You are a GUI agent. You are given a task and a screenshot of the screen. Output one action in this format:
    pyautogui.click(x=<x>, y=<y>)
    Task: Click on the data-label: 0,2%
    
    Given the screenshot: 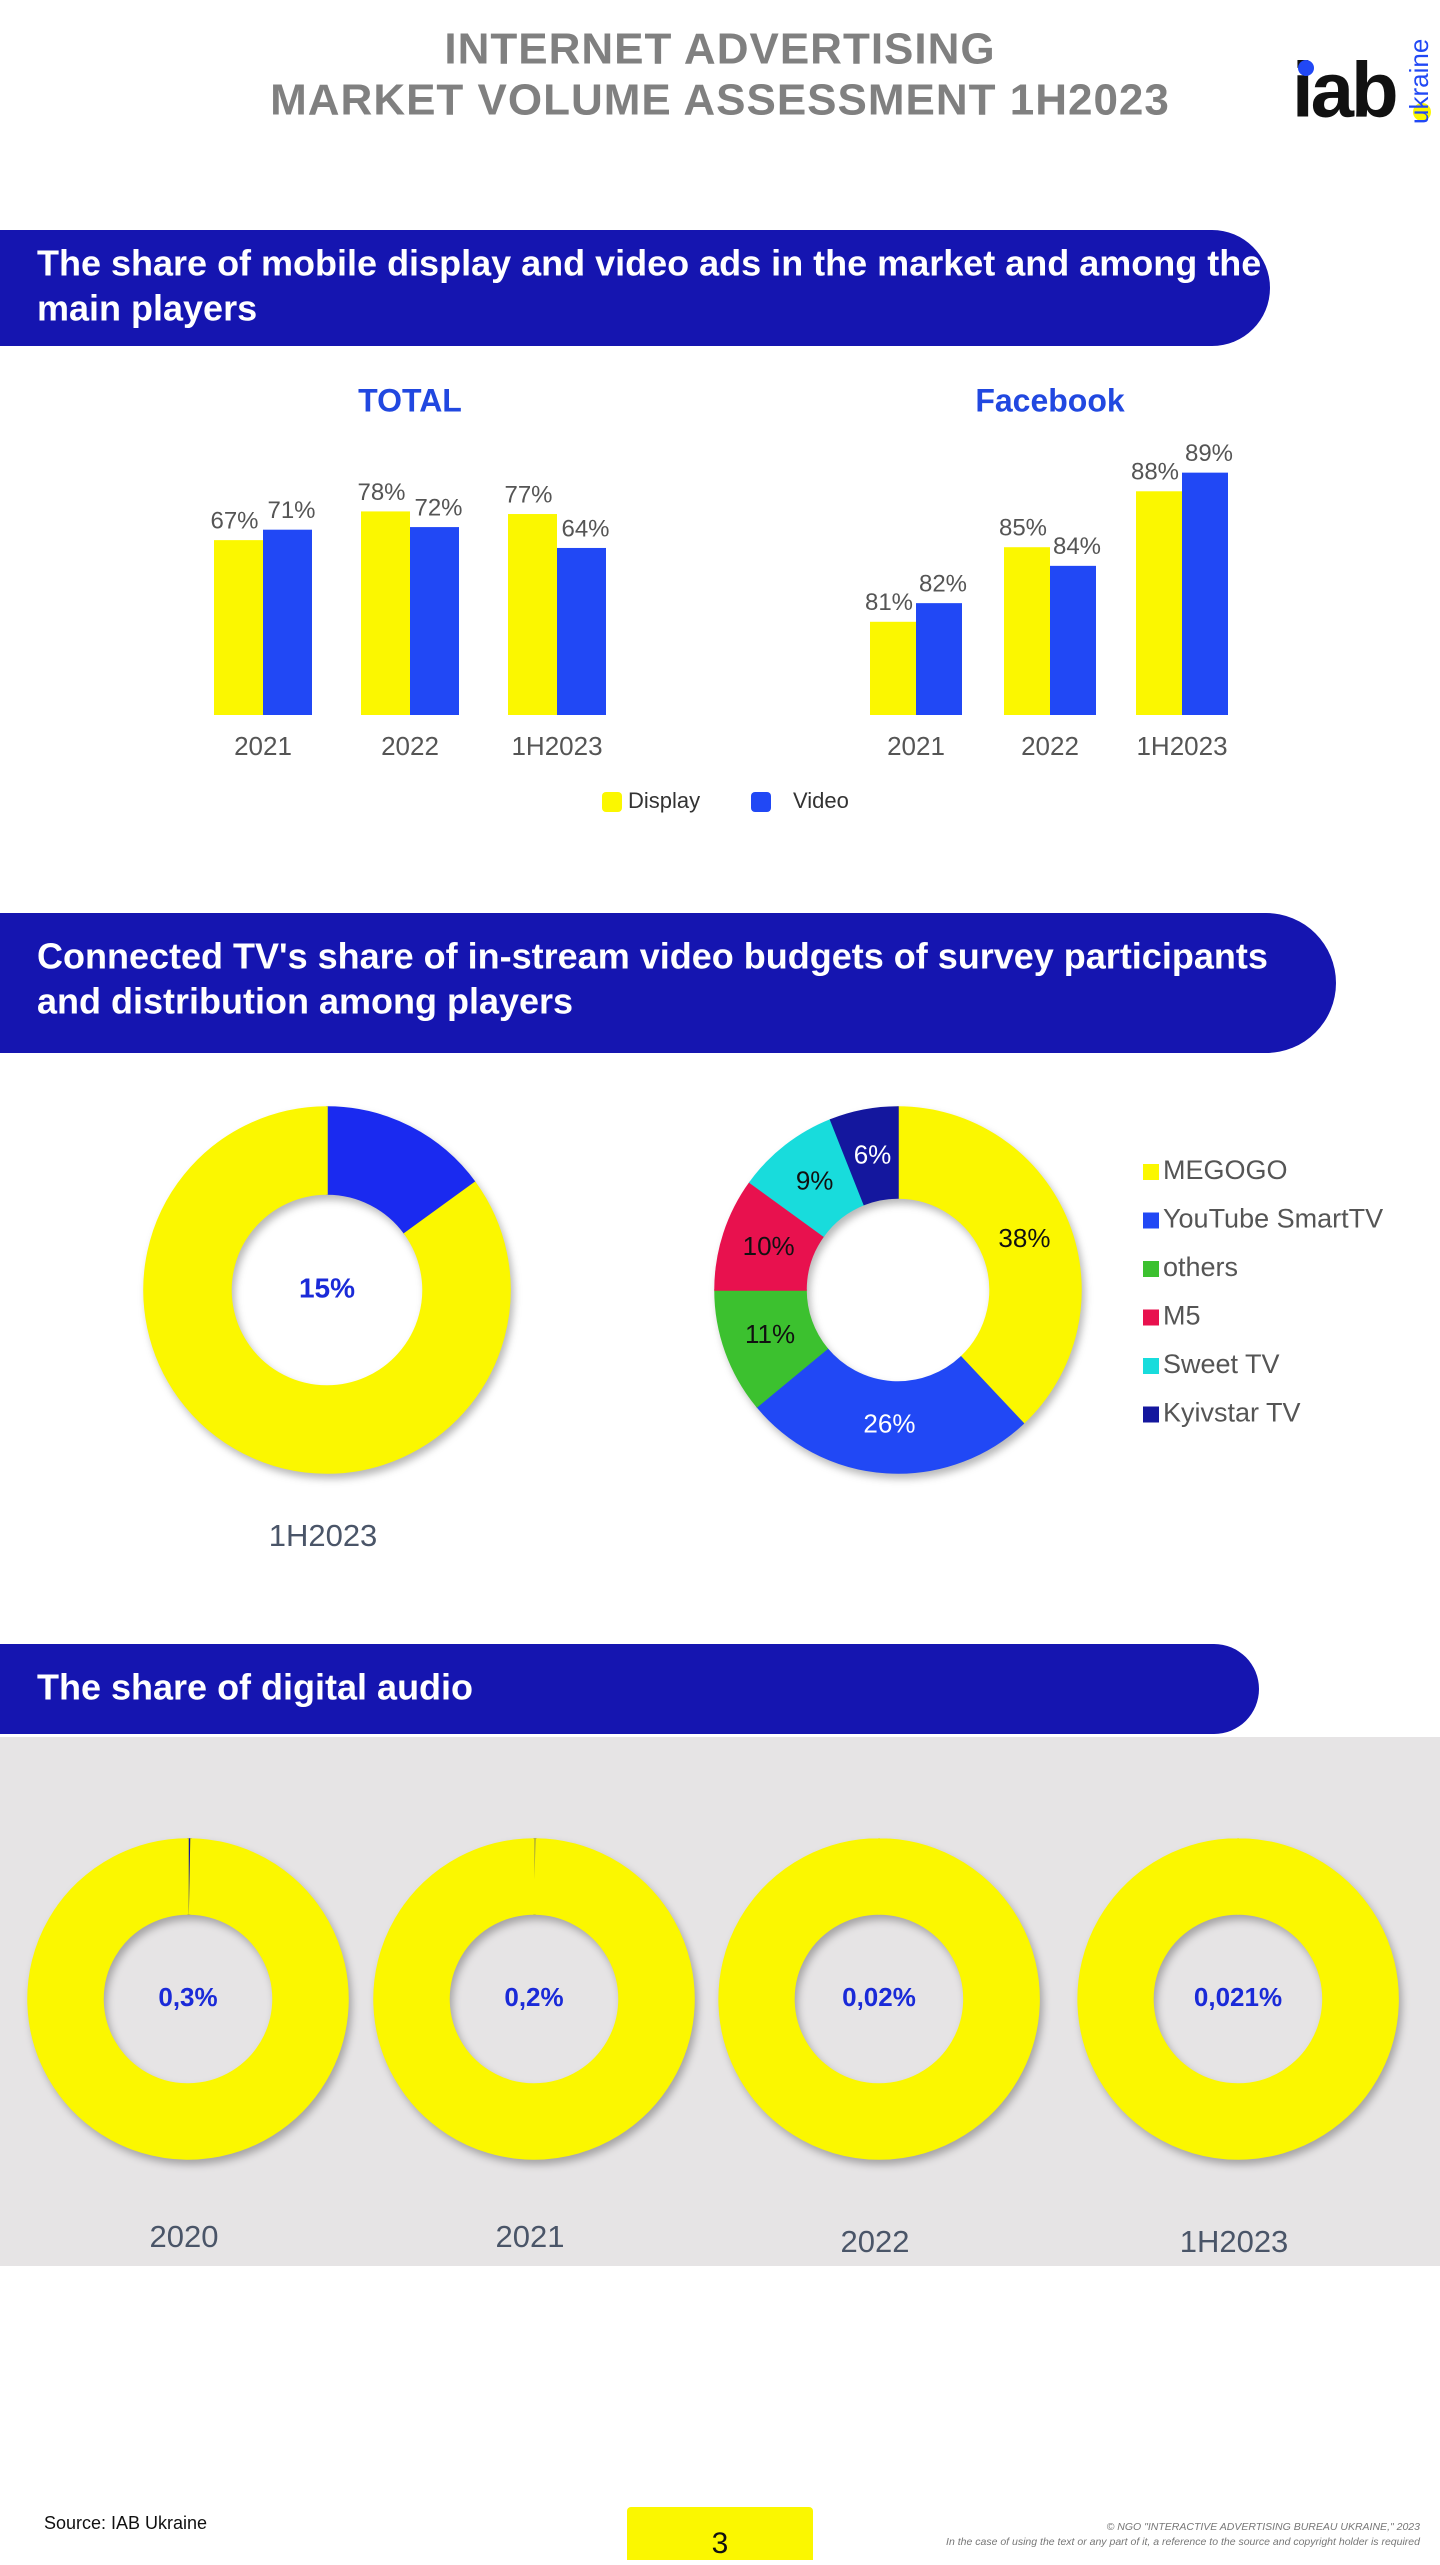 What is the action you would take?
    pyautogui.click(x=533, y=1997)
    